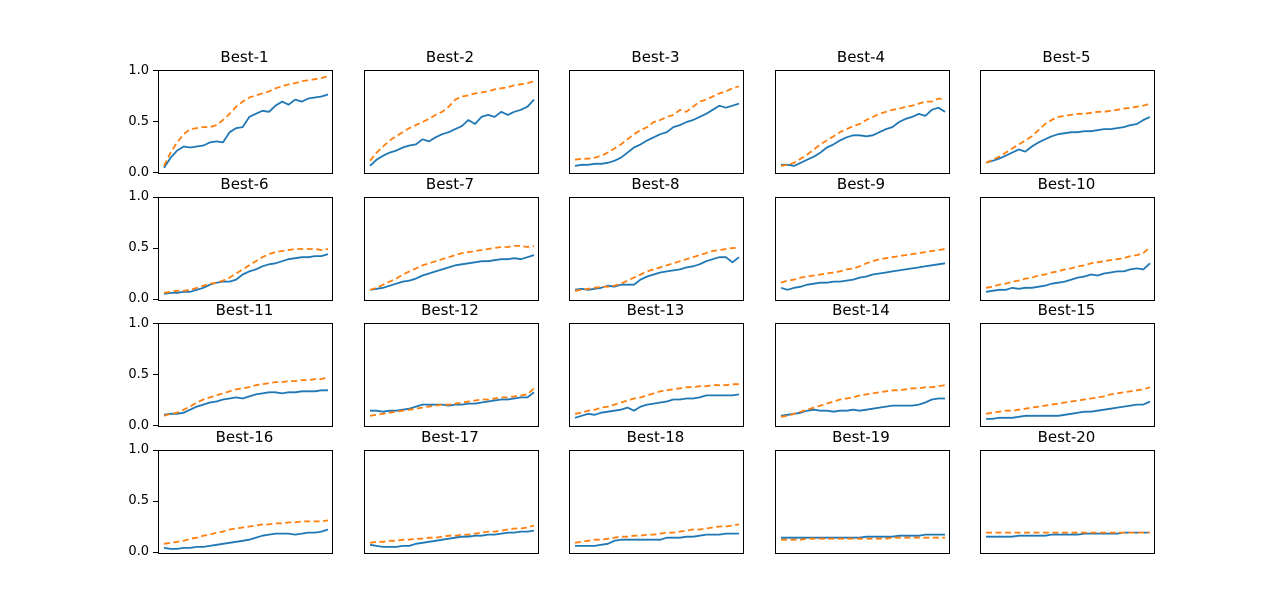 The image size is (1280, 613). Describe the element at coordinates (450, 57) in the screenshot. I see `subplot-title-best-2: Best-2` at that location.